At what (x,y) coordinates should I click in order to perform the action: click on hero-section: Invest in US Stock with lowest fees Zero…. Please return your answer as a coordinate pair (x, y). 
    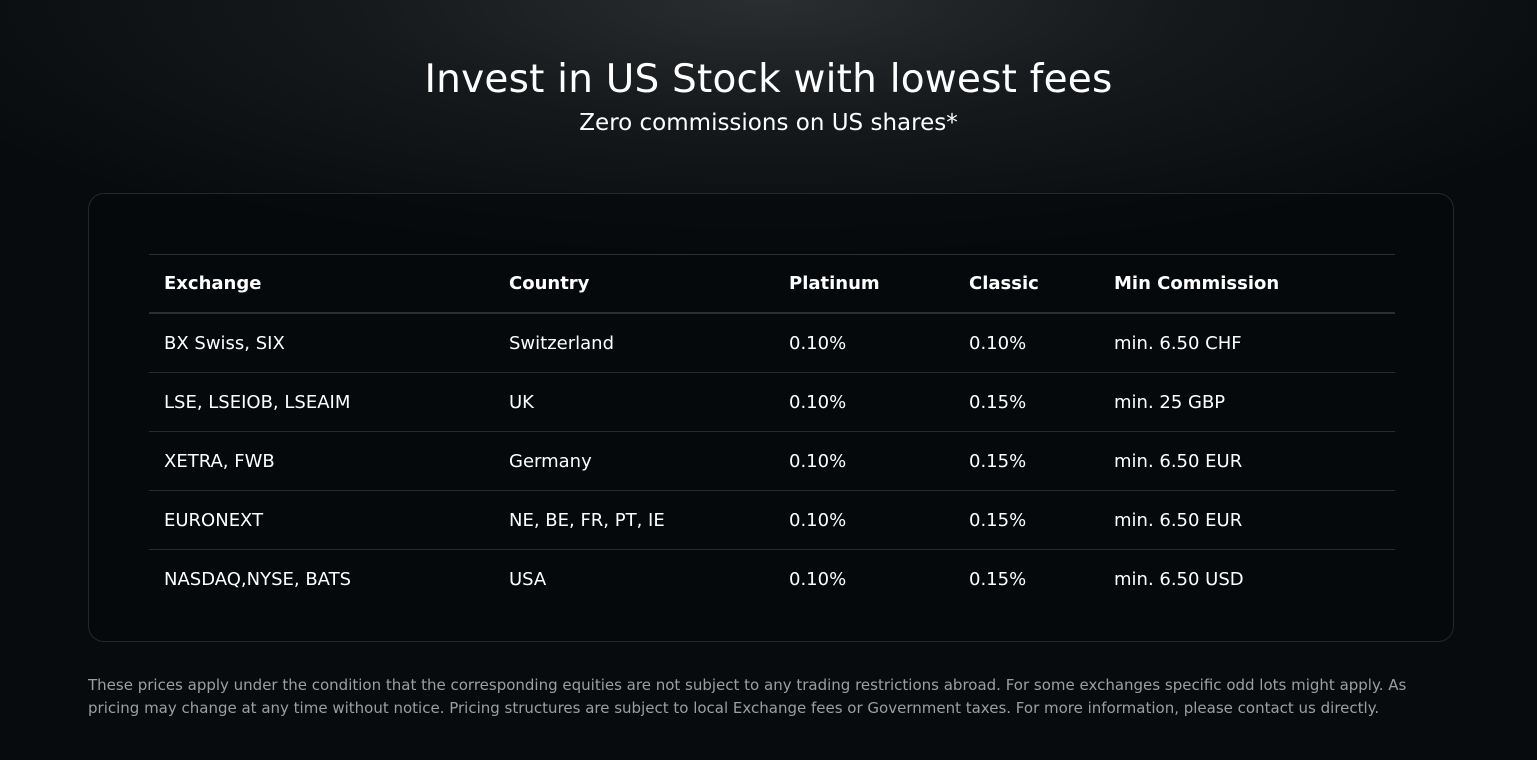
    Looking at the image, I should click on (768, 97).